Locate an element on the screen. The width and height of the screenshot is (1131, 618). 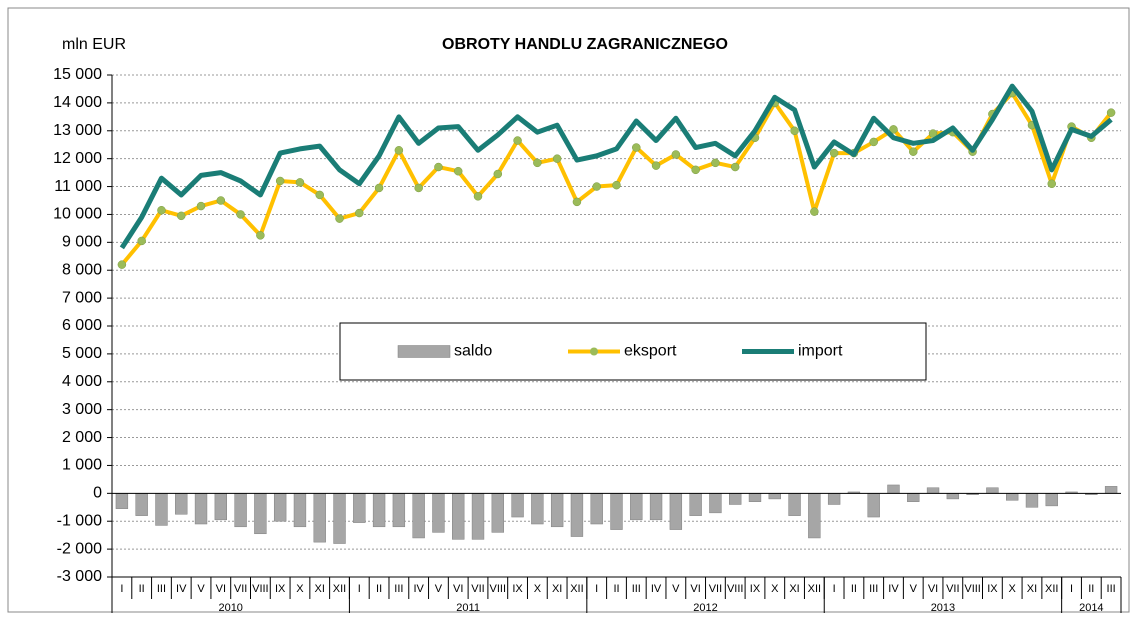
y-tick-label: 2 000 is located at coordinates (82, 437).